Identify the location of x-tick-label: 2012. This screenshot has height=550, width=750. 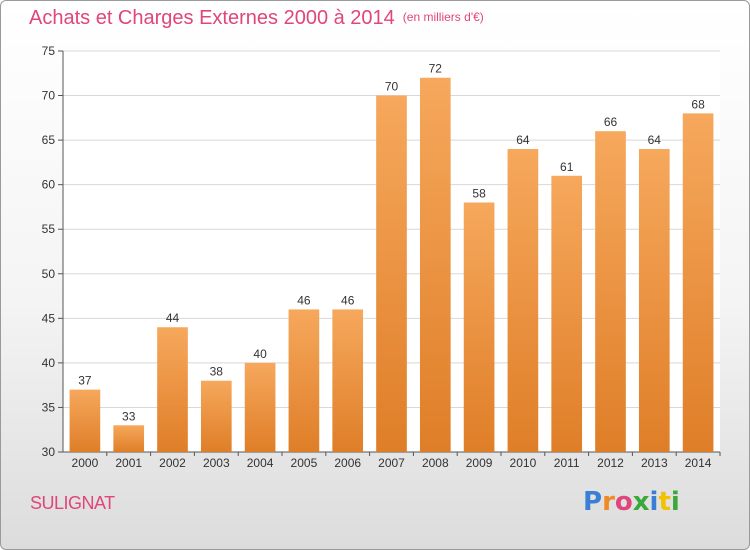
(610, 463).